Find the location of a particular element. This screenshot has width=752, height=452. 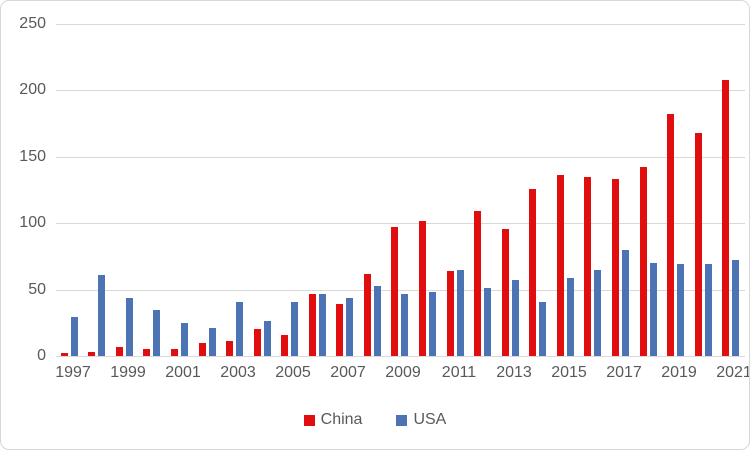

x-tick-label-1999: 1999 is located at coordinates (128, 372).